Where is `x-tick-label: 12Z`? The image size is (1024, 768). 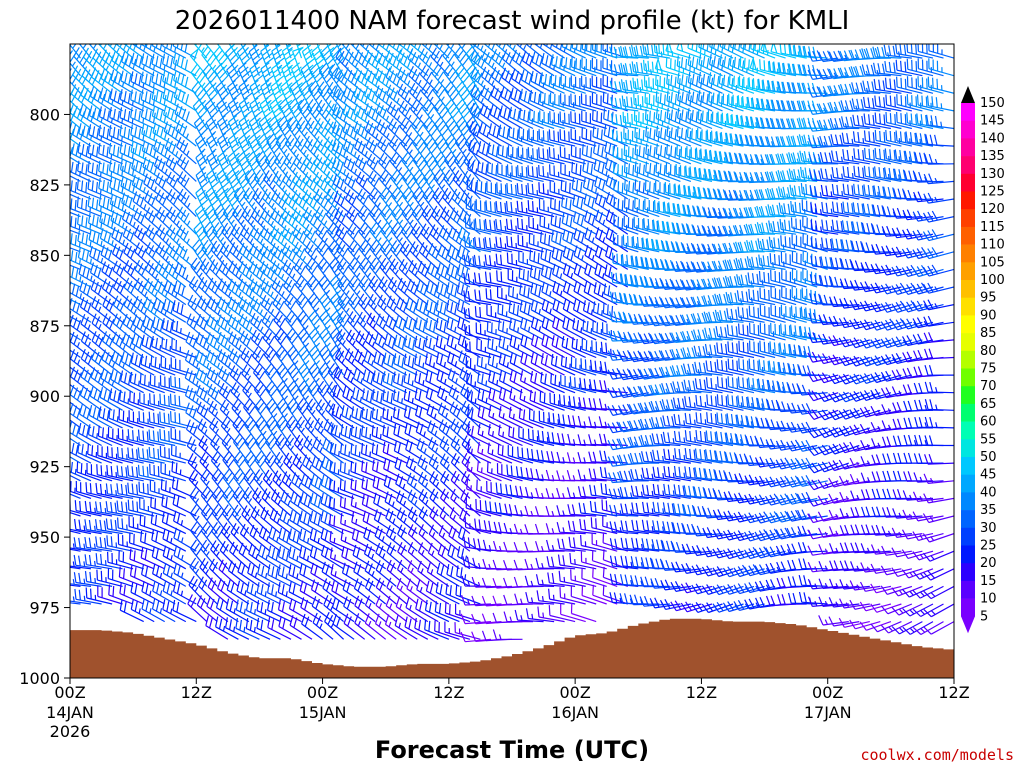 x-tick-label: 12Z is located at coordinates (448, 692).